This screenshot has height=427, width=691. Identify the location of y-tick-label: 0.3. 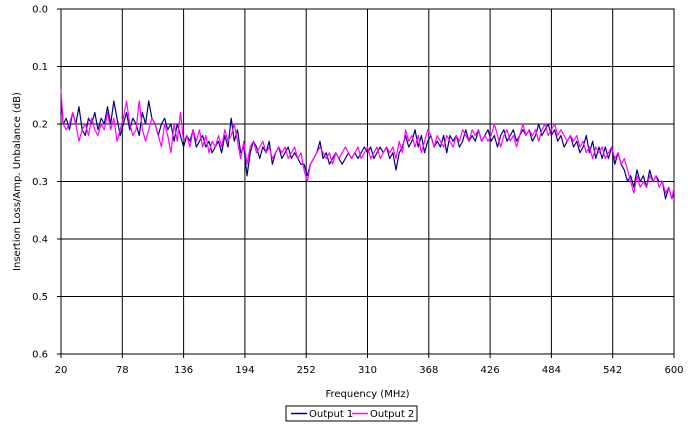
(40, 182).